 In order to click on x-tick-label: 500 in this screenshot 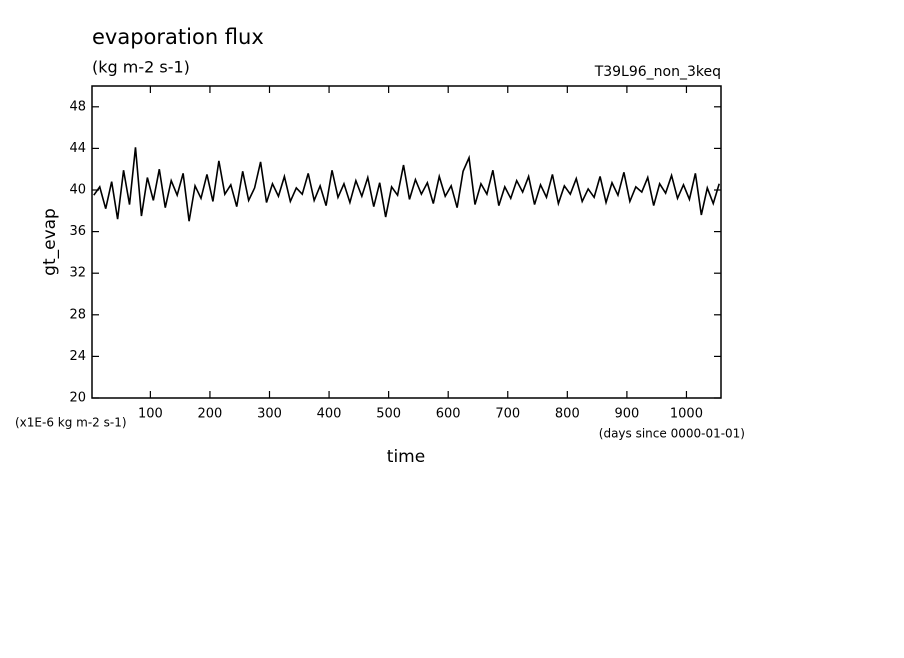, I will do `click(388, 414)`.